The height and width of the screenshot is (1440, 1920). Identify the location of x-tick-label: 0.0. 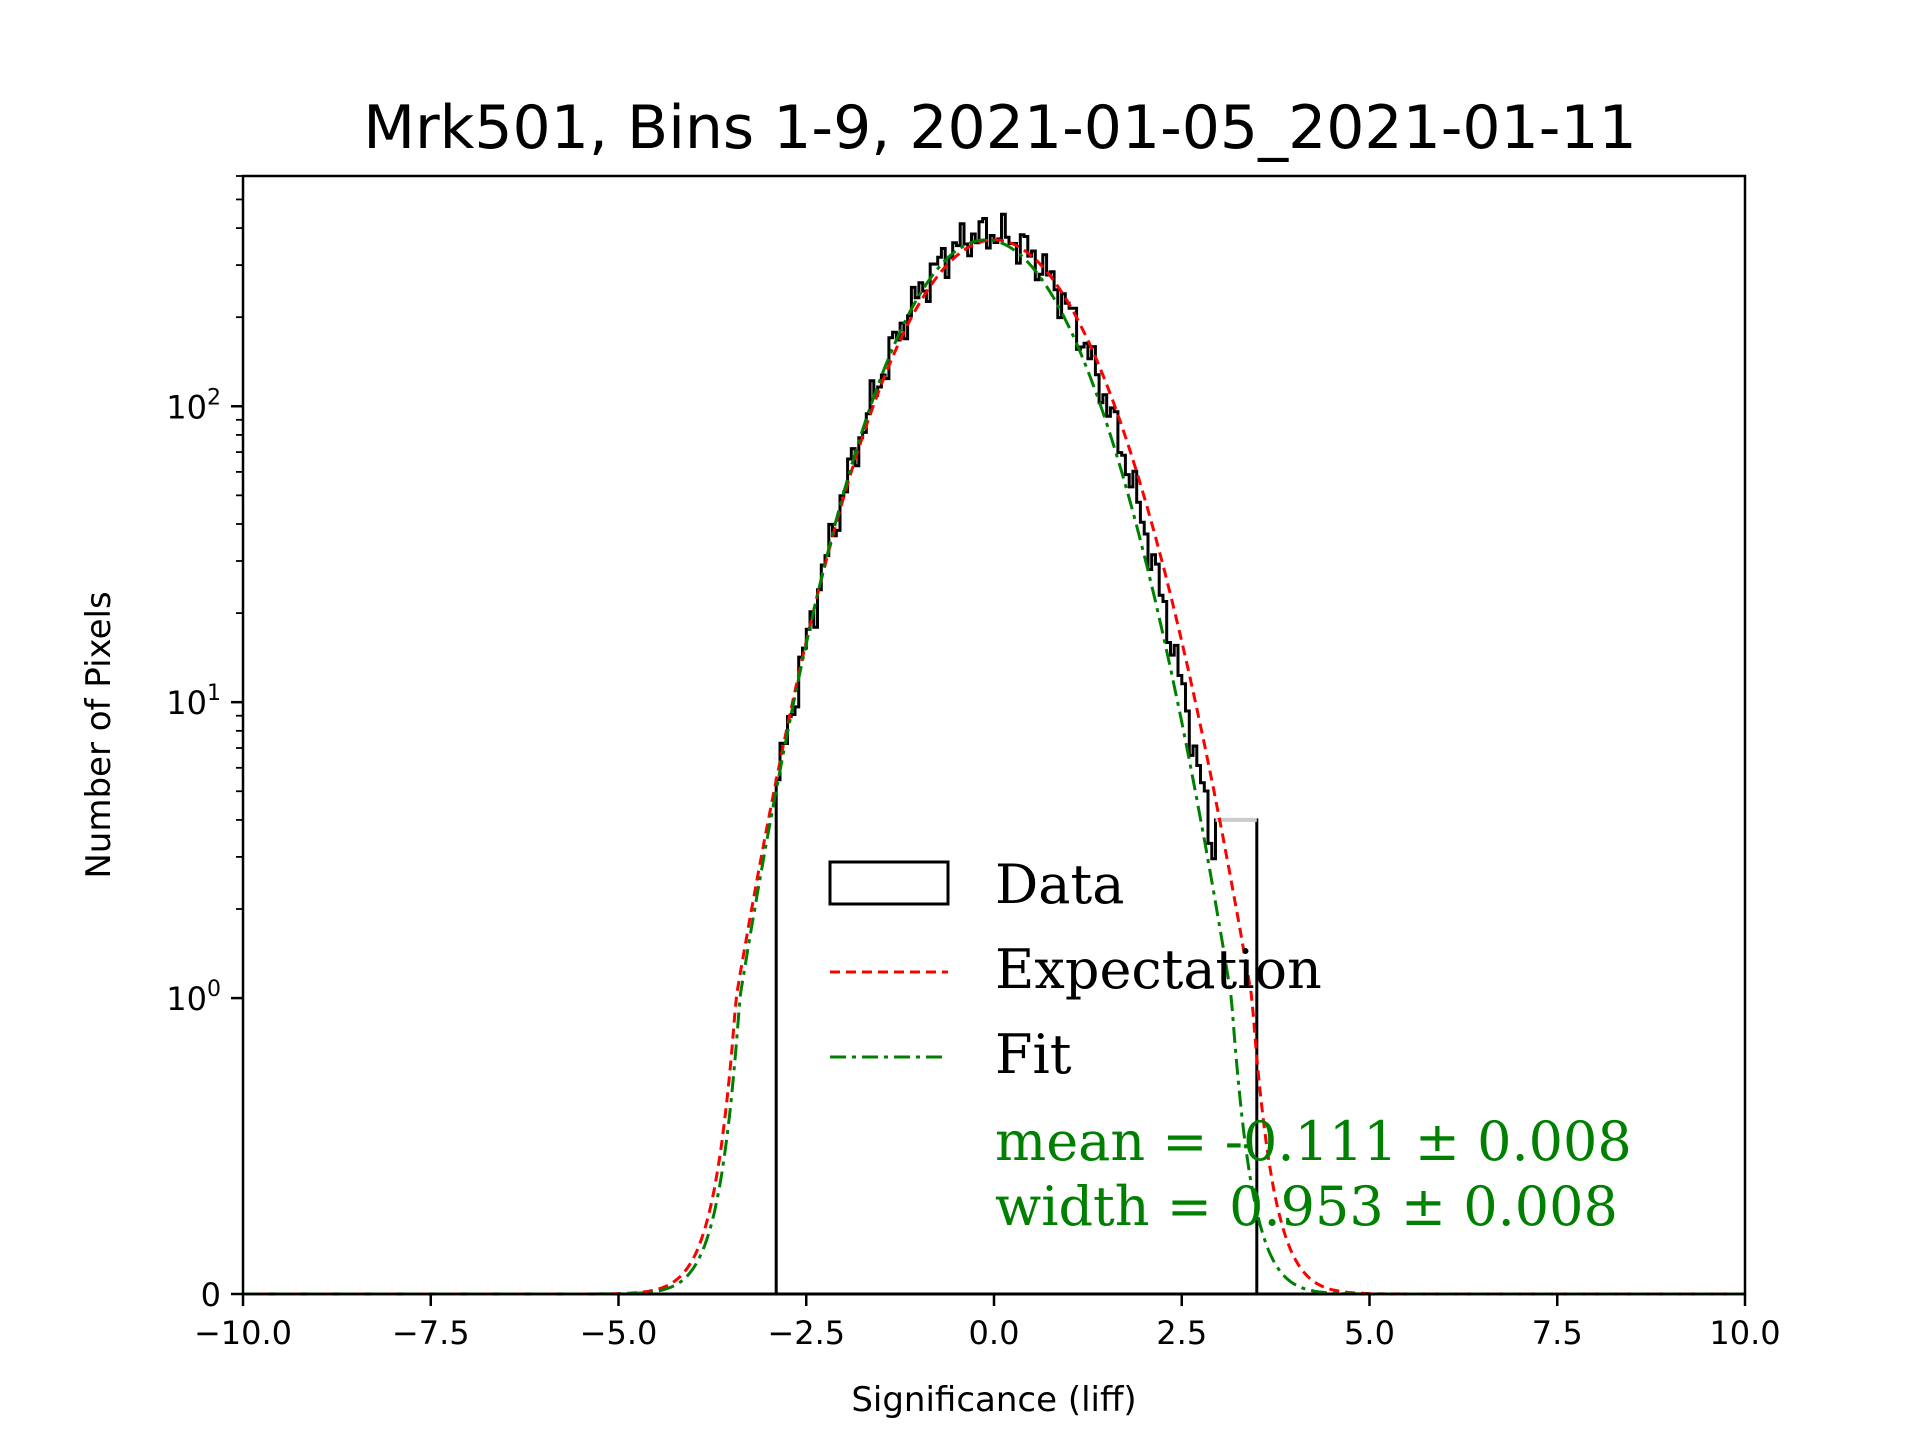
(994, 1333).